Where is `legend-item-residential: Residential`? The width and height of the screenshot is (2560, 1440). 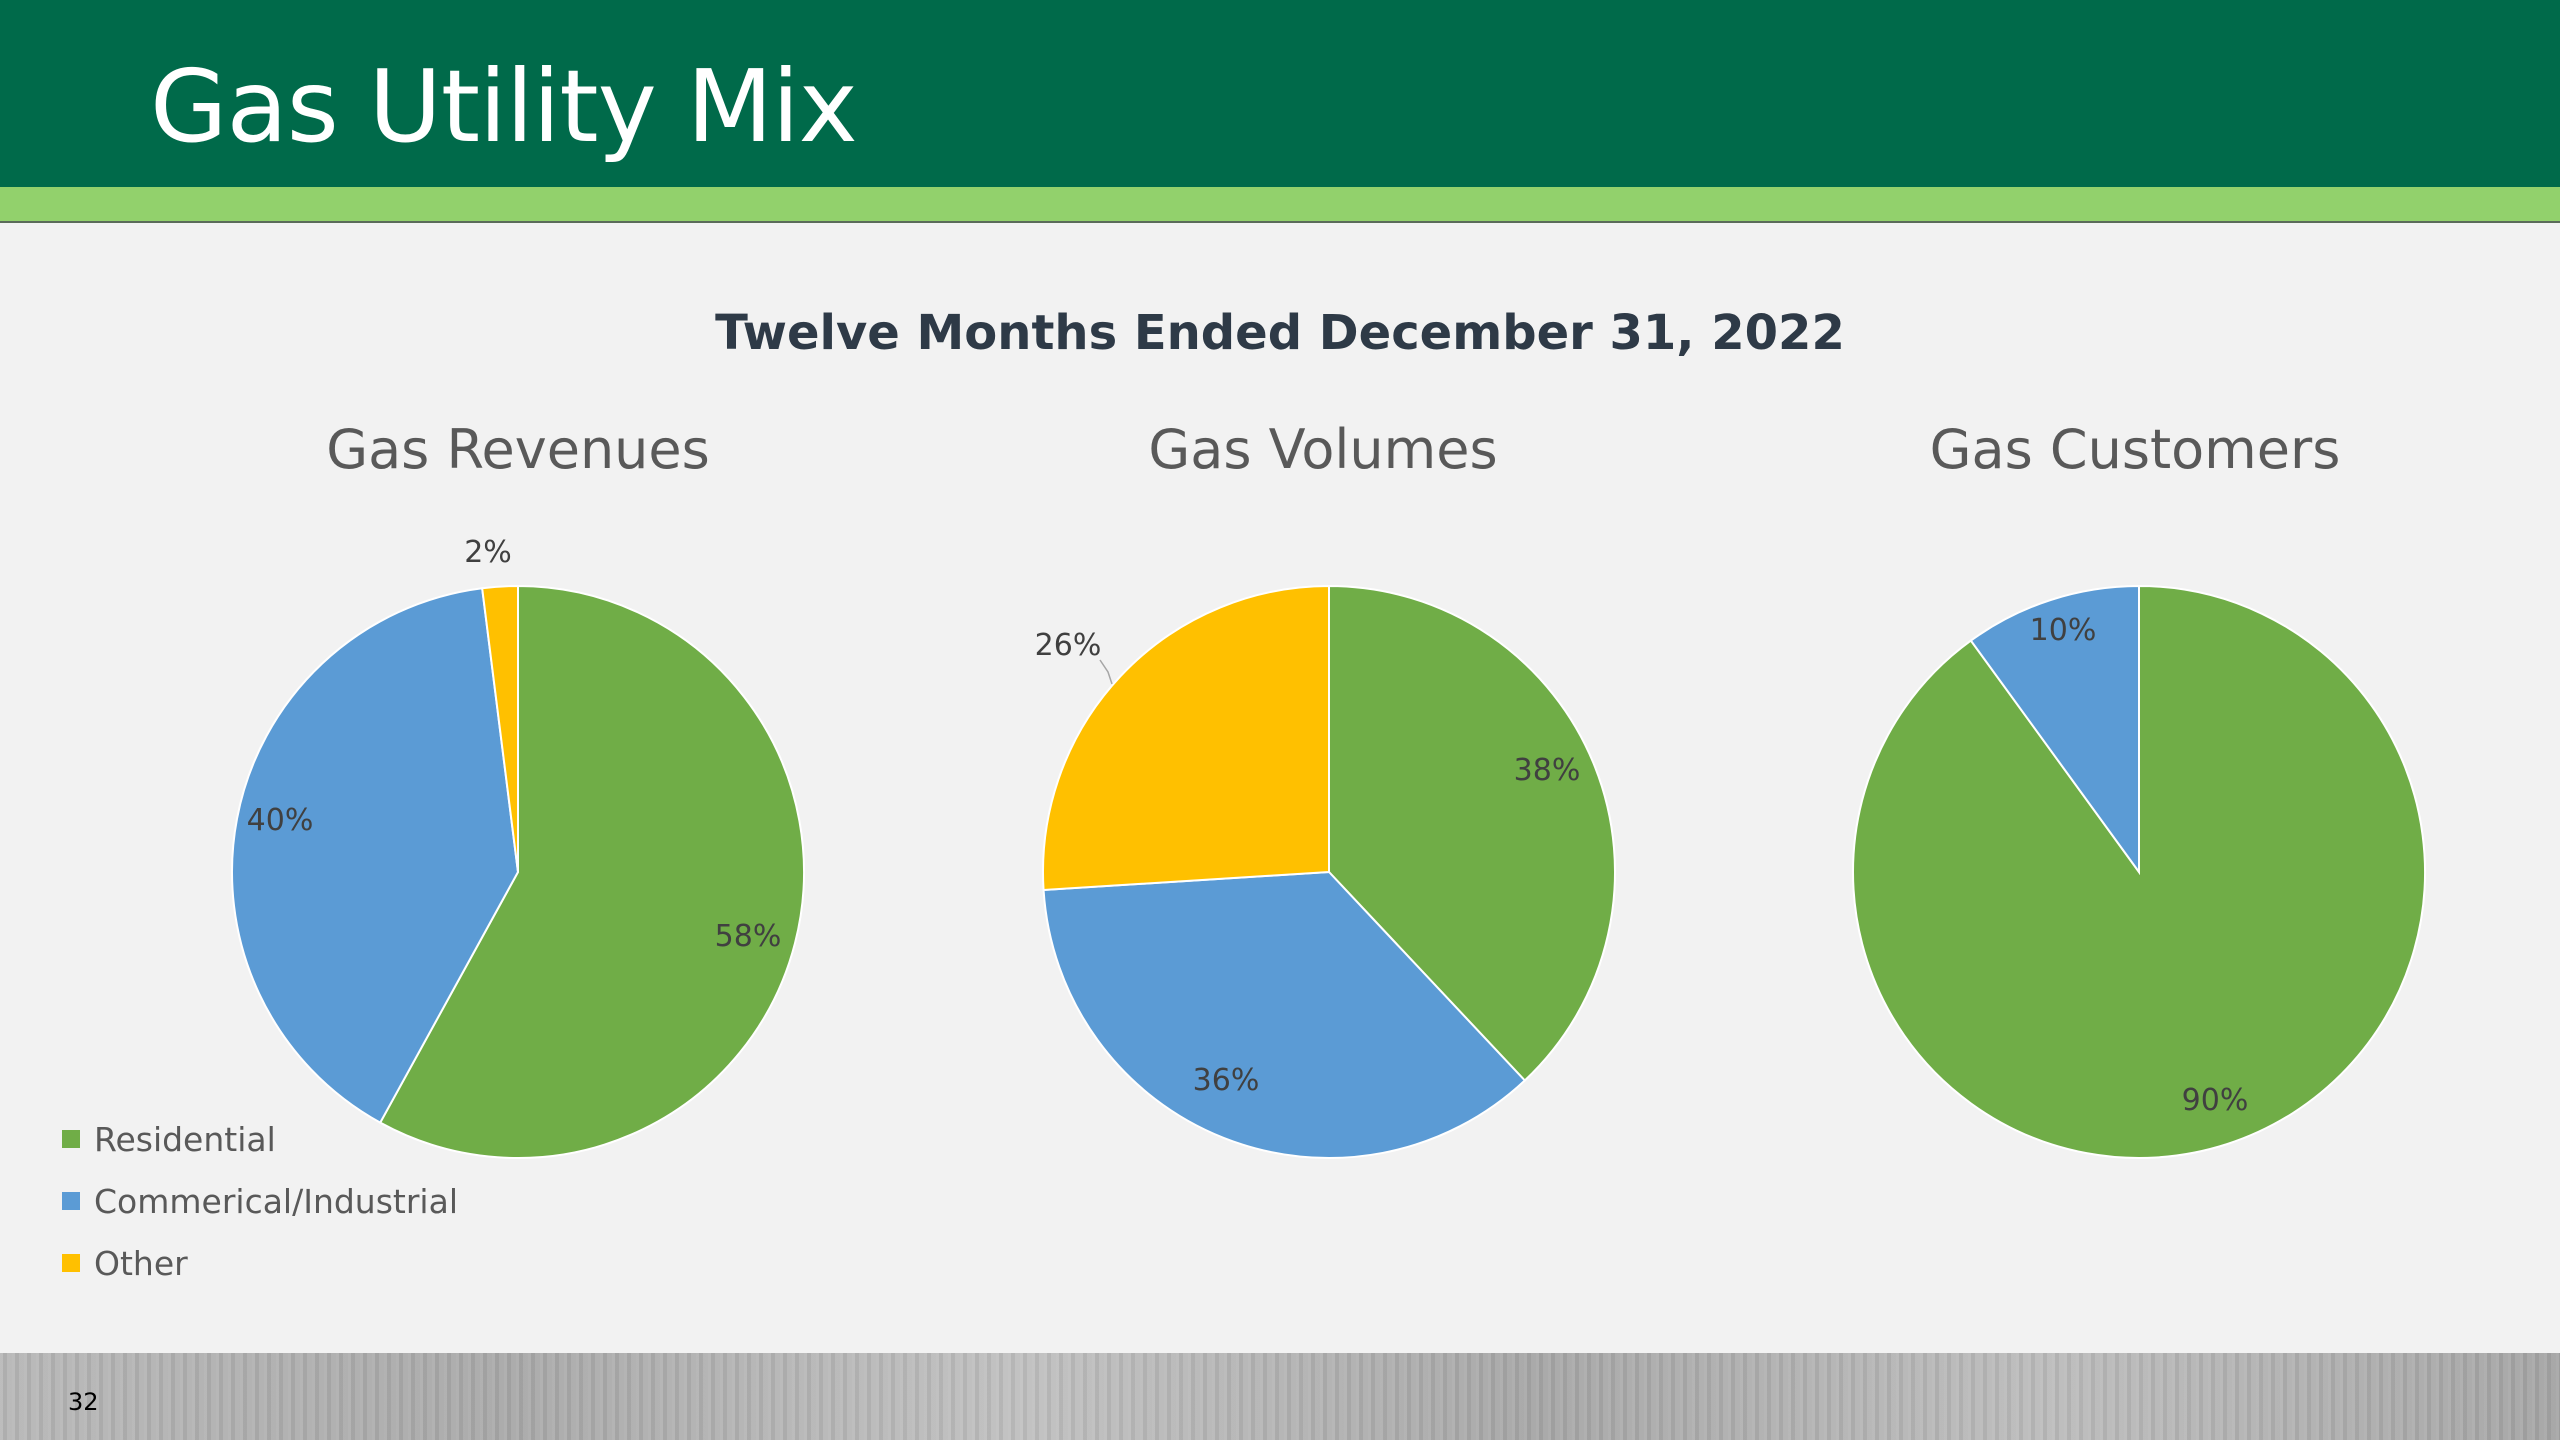
legend-item-residential: Residential is located at coordinates (260, 1139).